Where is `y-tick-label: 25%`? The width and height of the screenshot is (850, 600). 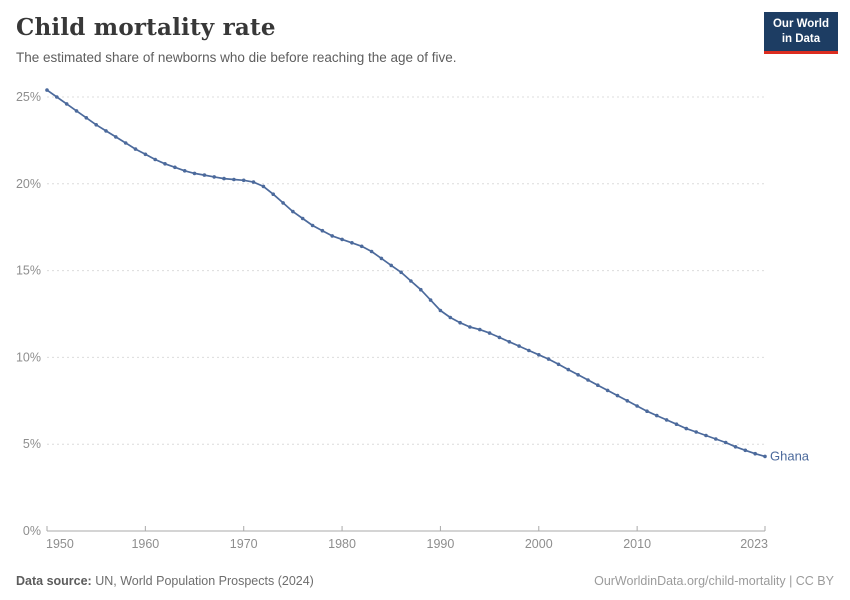 y-tick-label: 25% is located at coordinates (28, 97).